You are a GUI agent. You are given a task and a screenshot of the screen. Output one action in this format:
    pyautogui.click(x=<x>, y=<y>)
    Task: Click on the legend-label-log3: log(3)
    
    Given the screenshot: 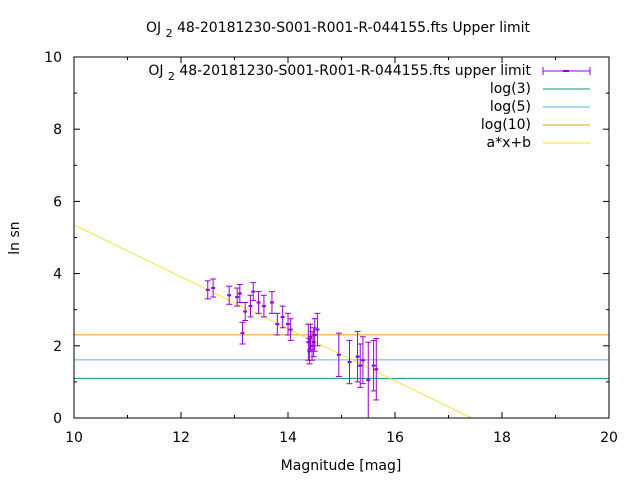 What is the action you would take?
    pyautogui.click(x=510, y=89)
    